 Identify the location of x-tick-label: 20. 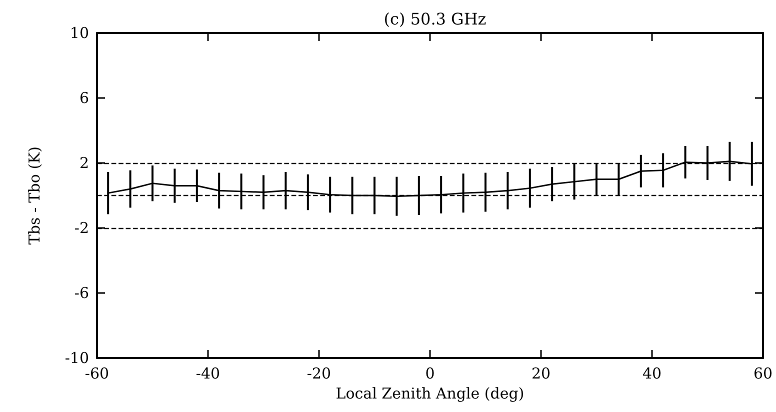
(541, 373).